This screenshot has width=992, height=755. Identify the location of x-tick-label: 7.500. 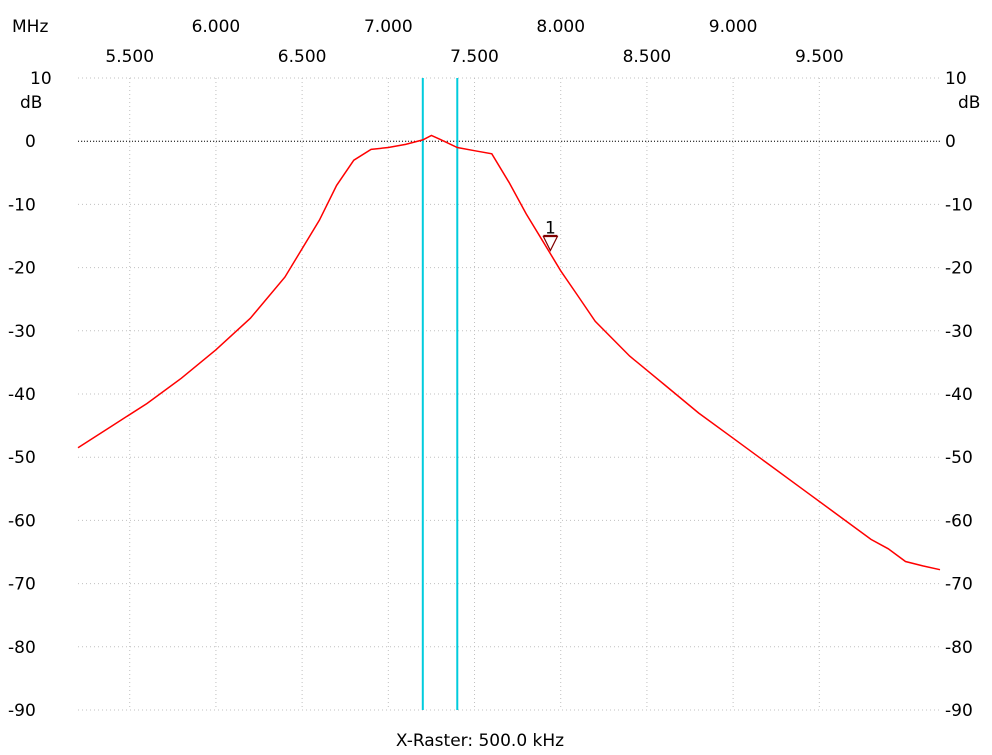
(474, 57).